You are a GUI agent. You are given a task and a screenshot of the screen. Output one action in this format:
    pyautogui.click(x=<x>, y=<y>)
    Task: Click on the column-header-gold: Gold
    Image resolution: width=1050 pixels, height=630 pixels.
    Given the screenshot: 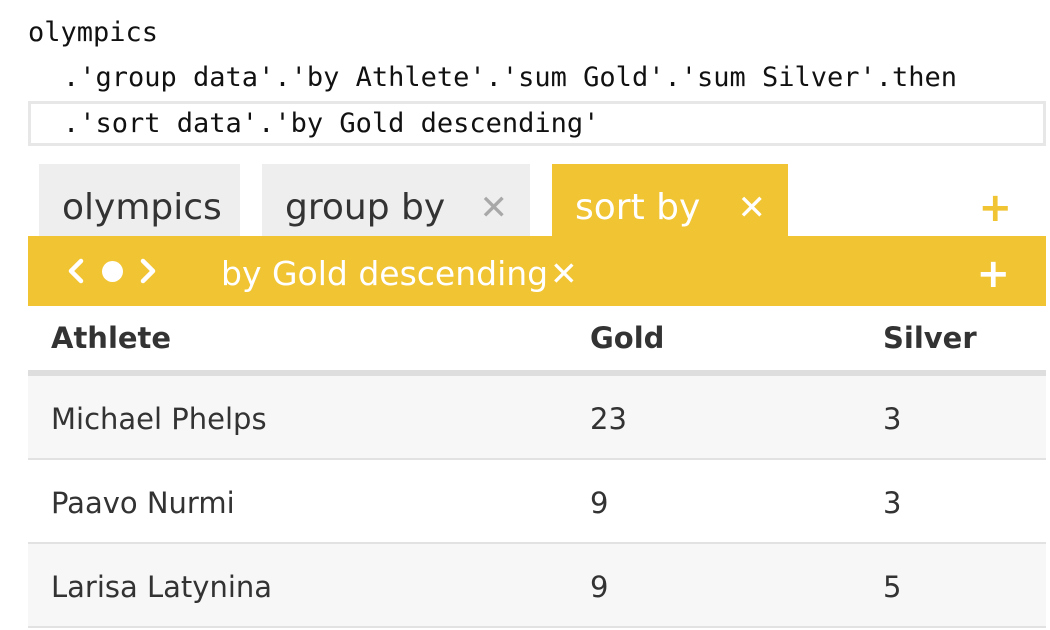 What is the action you would take?
    pyautogui.click(x=627, y=338)
    